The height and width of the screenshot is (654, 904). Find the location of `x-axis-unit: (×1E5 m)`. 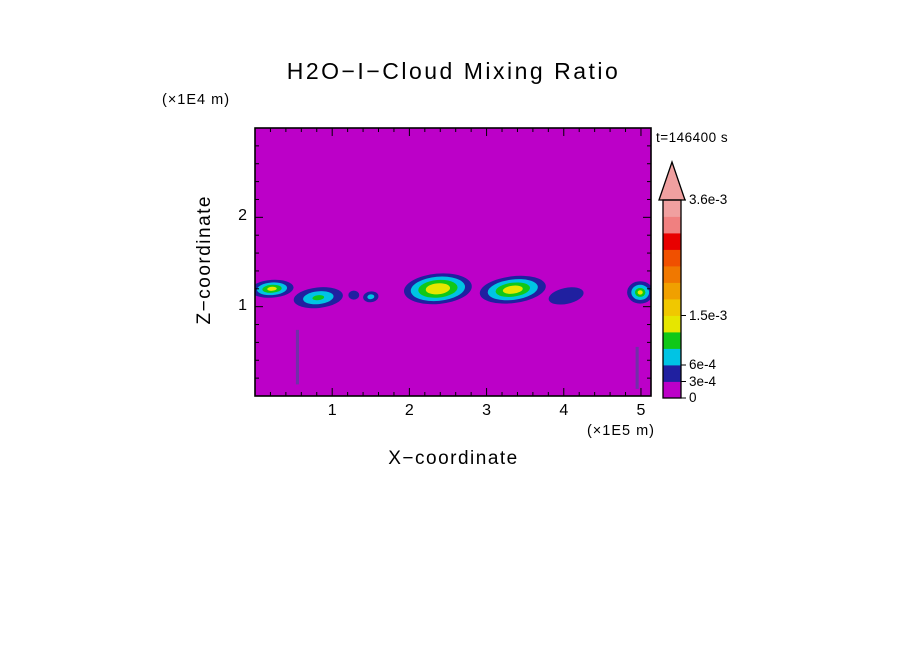

x-axis-unit: (×1E5 m) is located at coordinates (620, 431).